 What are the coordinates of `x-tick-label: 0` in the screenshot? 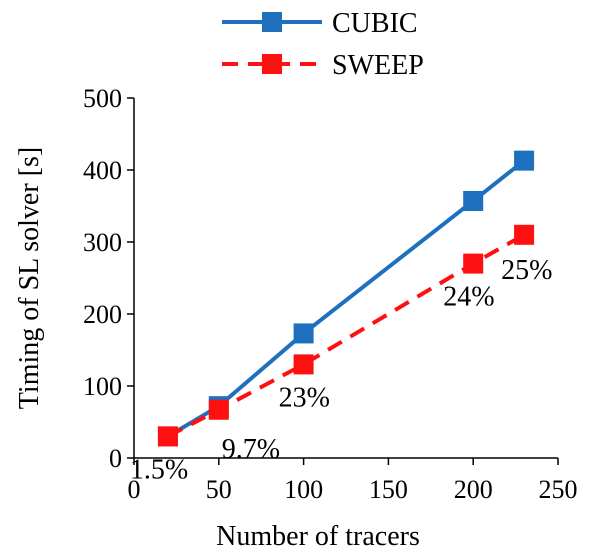 It's located at (134, 489).